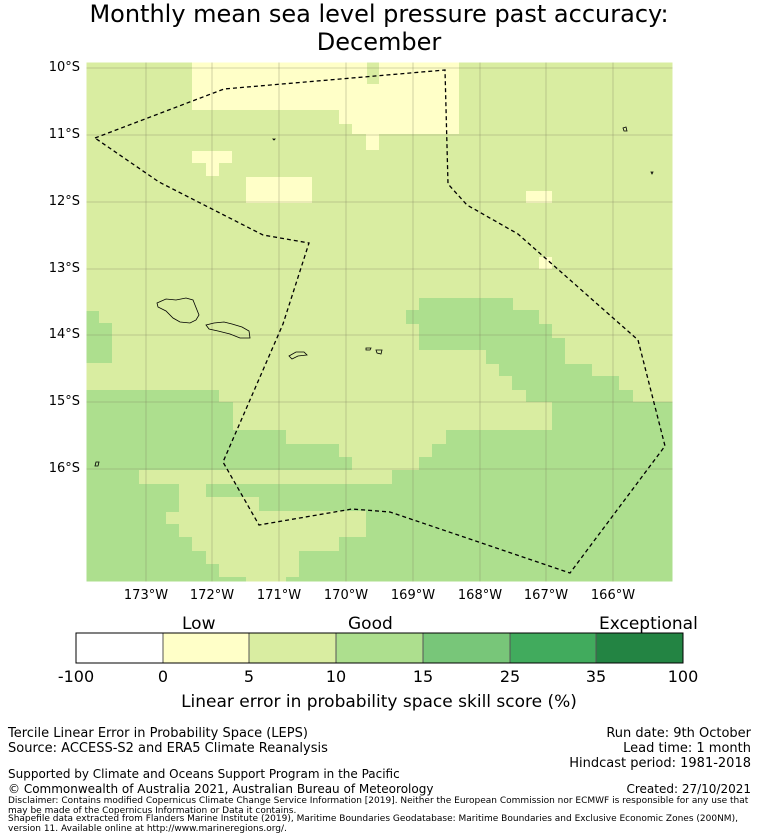 The height and width of the screenshot is (839, 758). I want to click on lat-label: 11°S, so click(64, 134).